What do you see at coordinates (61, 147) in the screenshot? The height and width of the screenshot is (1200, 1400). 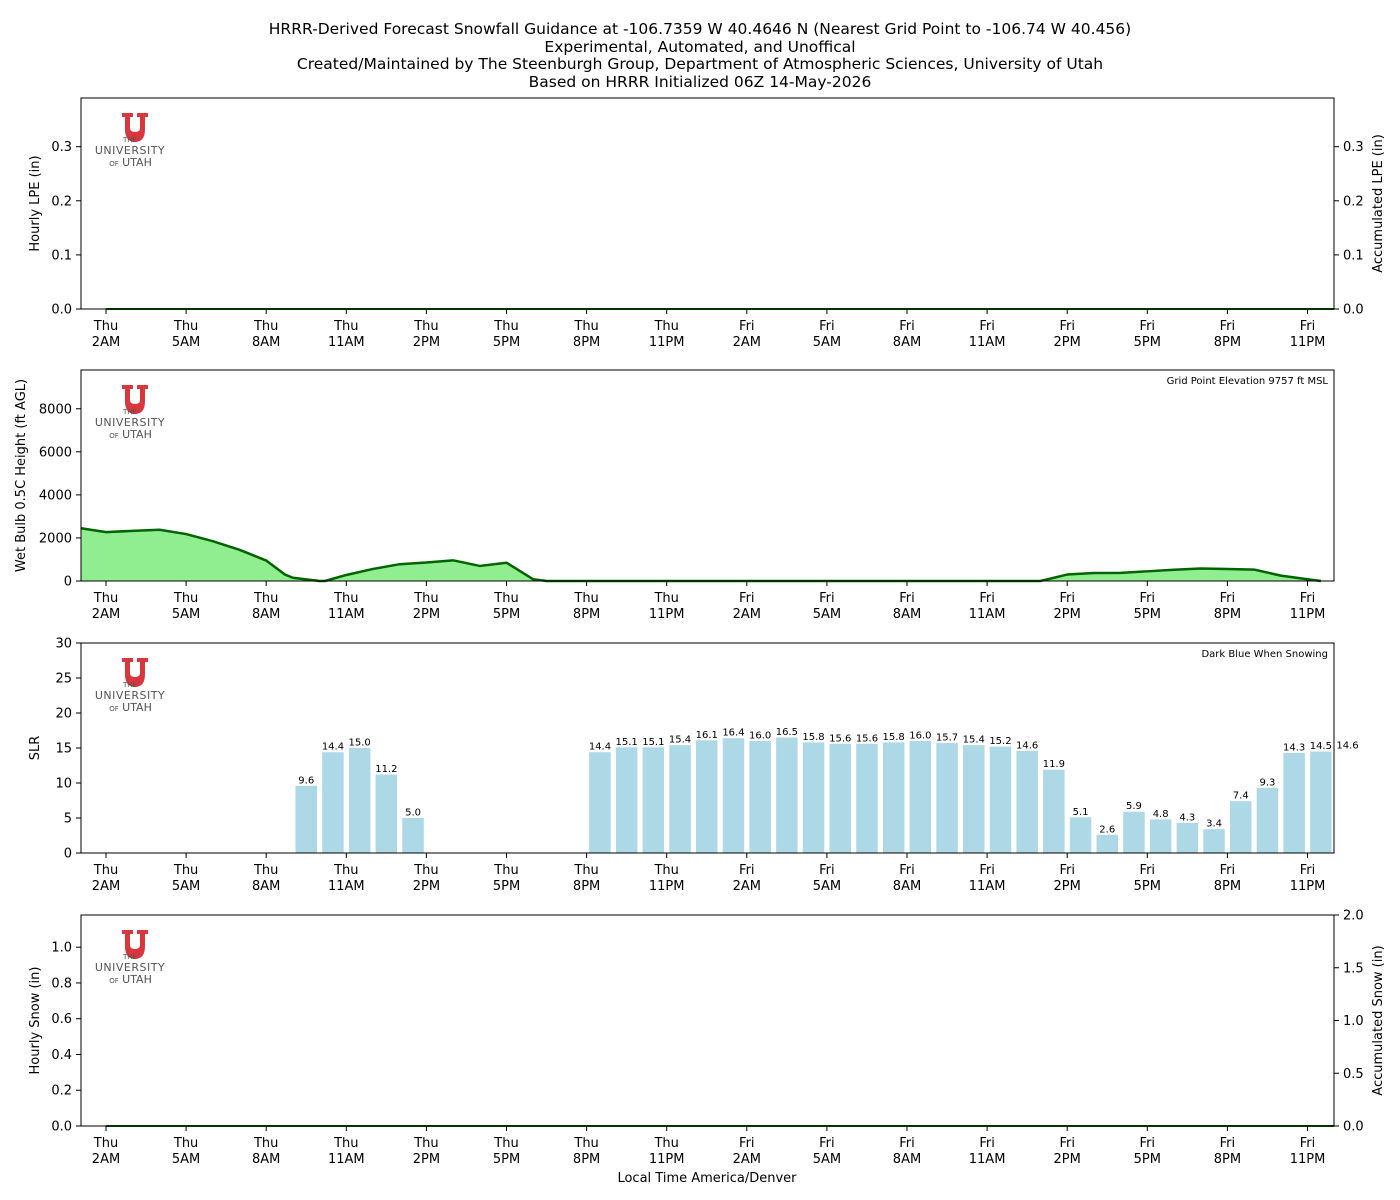 I see `y-tick-label-0-3: 0.3` at bounding box center [61, 147].